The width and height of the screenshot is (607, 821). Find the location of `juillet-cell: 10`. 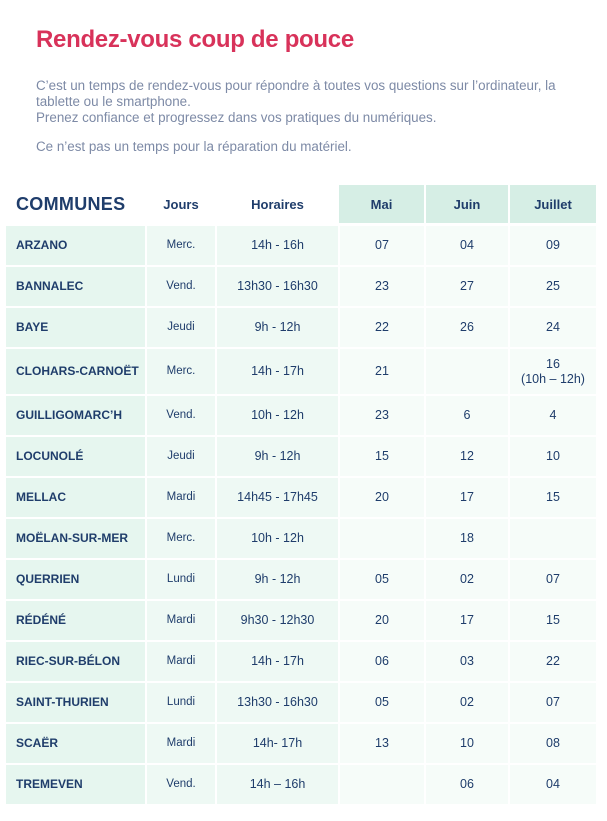

juillet-cell: 10 is located at coordinates (553, 456).